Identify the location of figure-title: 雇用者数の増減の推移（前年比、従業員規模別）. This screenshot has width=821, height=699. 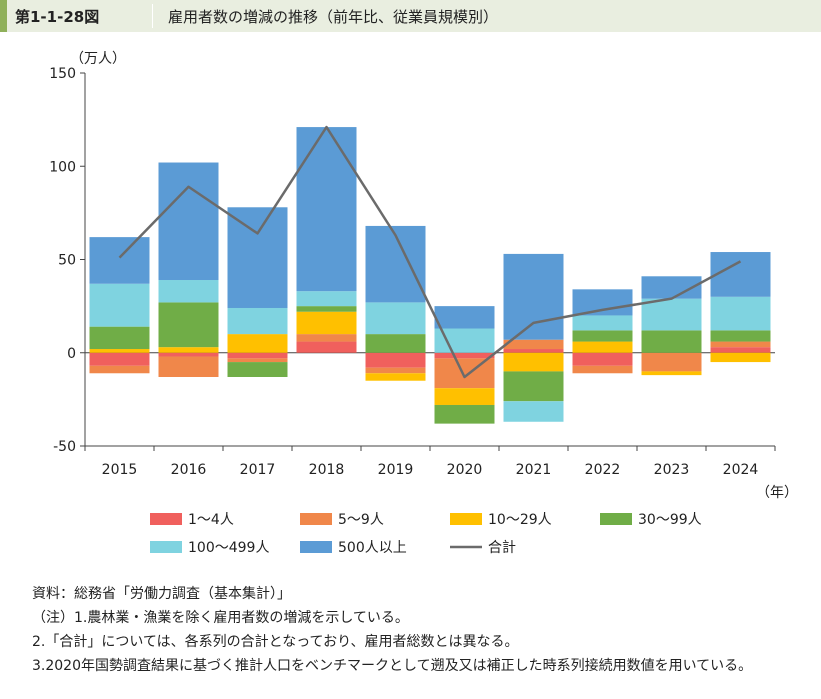
(333, 17).